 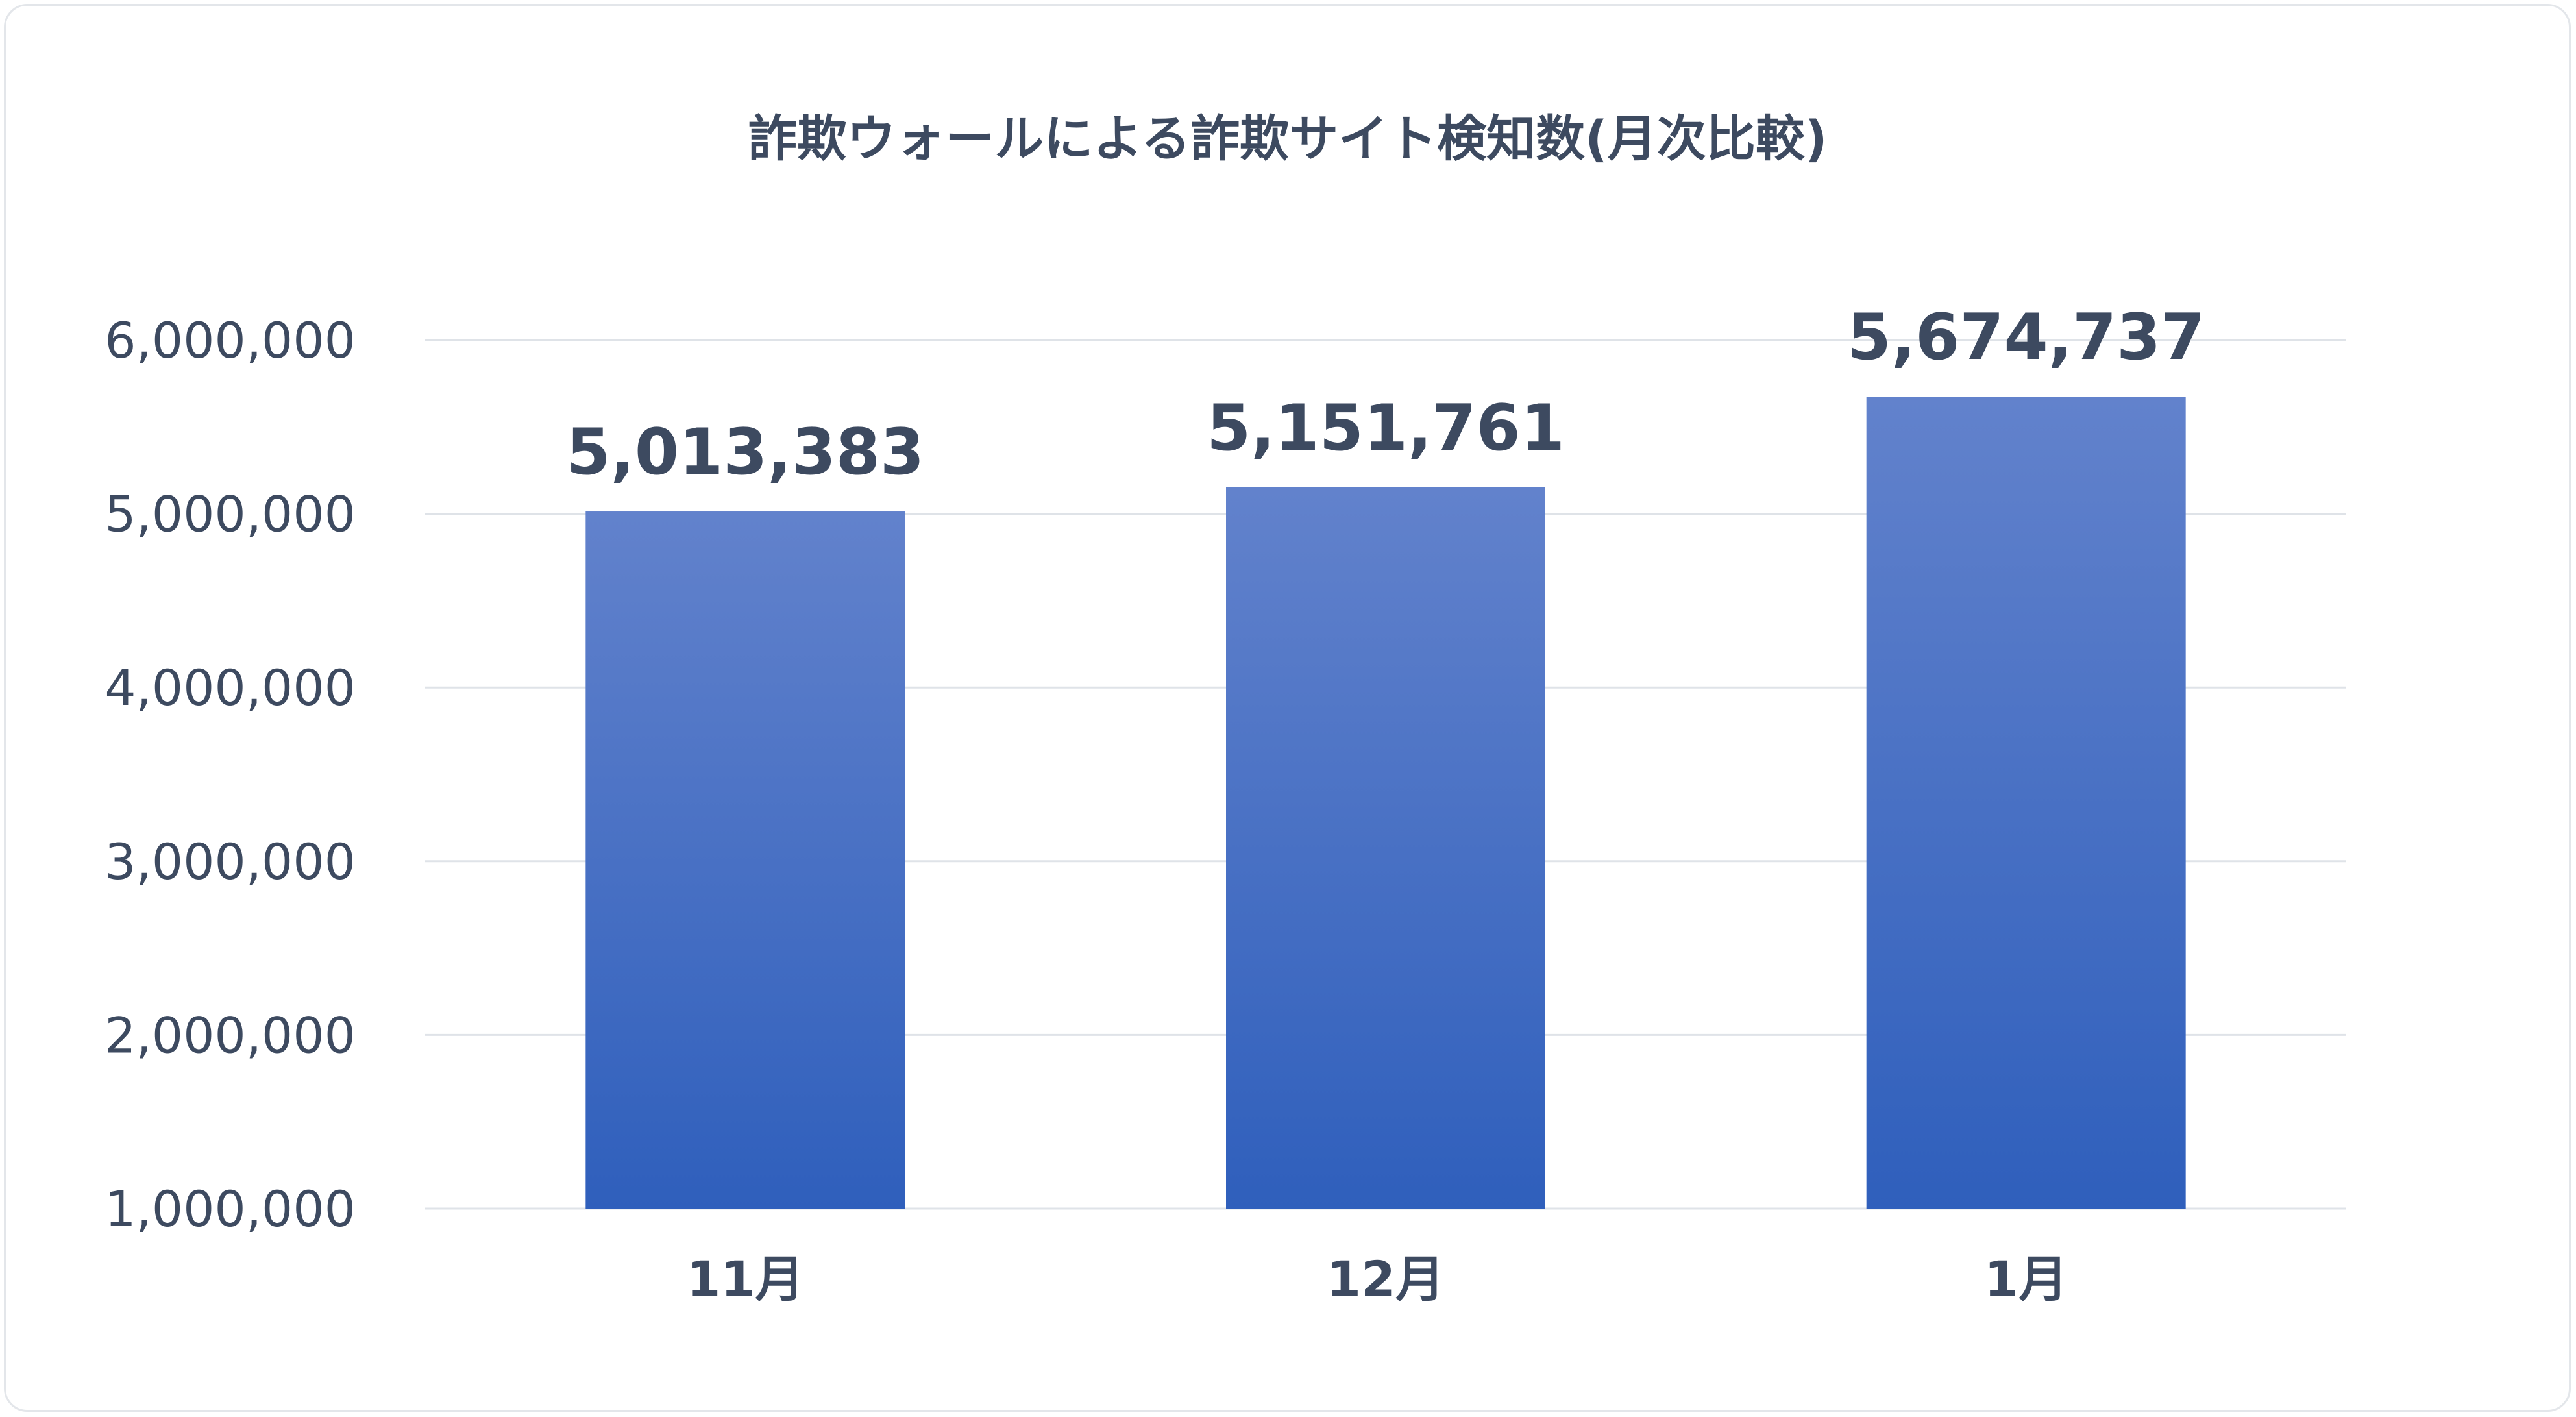 I want to click on data-label: 5,674,737, so click(x=2026, y=338).